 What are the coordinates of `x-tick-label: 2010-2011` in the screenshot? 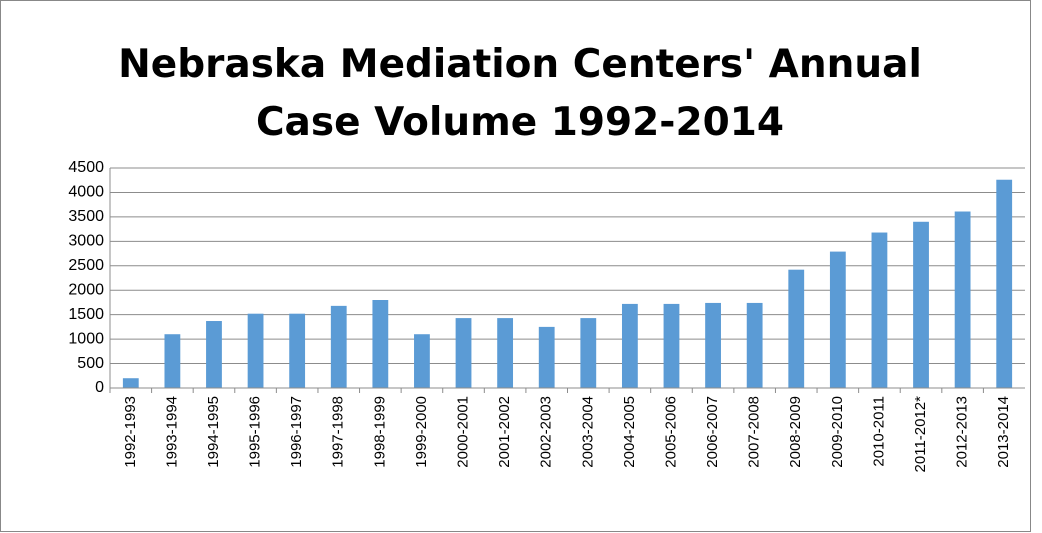 It's located at (878, 431).